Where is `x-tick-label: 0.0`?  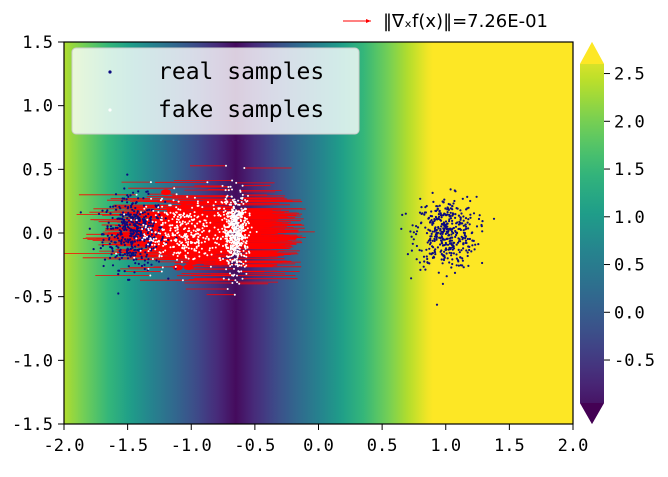 x-tick-label: 0.0 is located at coordinates (318, 446).